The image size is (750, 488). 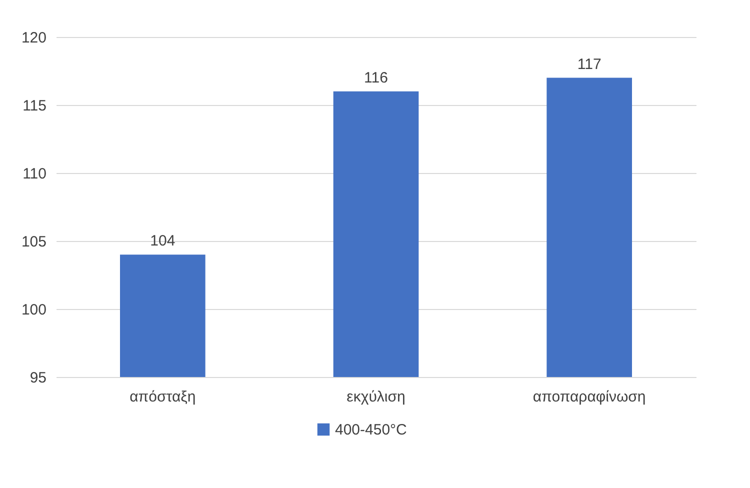 I want to click on data-label: 116, so click(x=376, y=77).